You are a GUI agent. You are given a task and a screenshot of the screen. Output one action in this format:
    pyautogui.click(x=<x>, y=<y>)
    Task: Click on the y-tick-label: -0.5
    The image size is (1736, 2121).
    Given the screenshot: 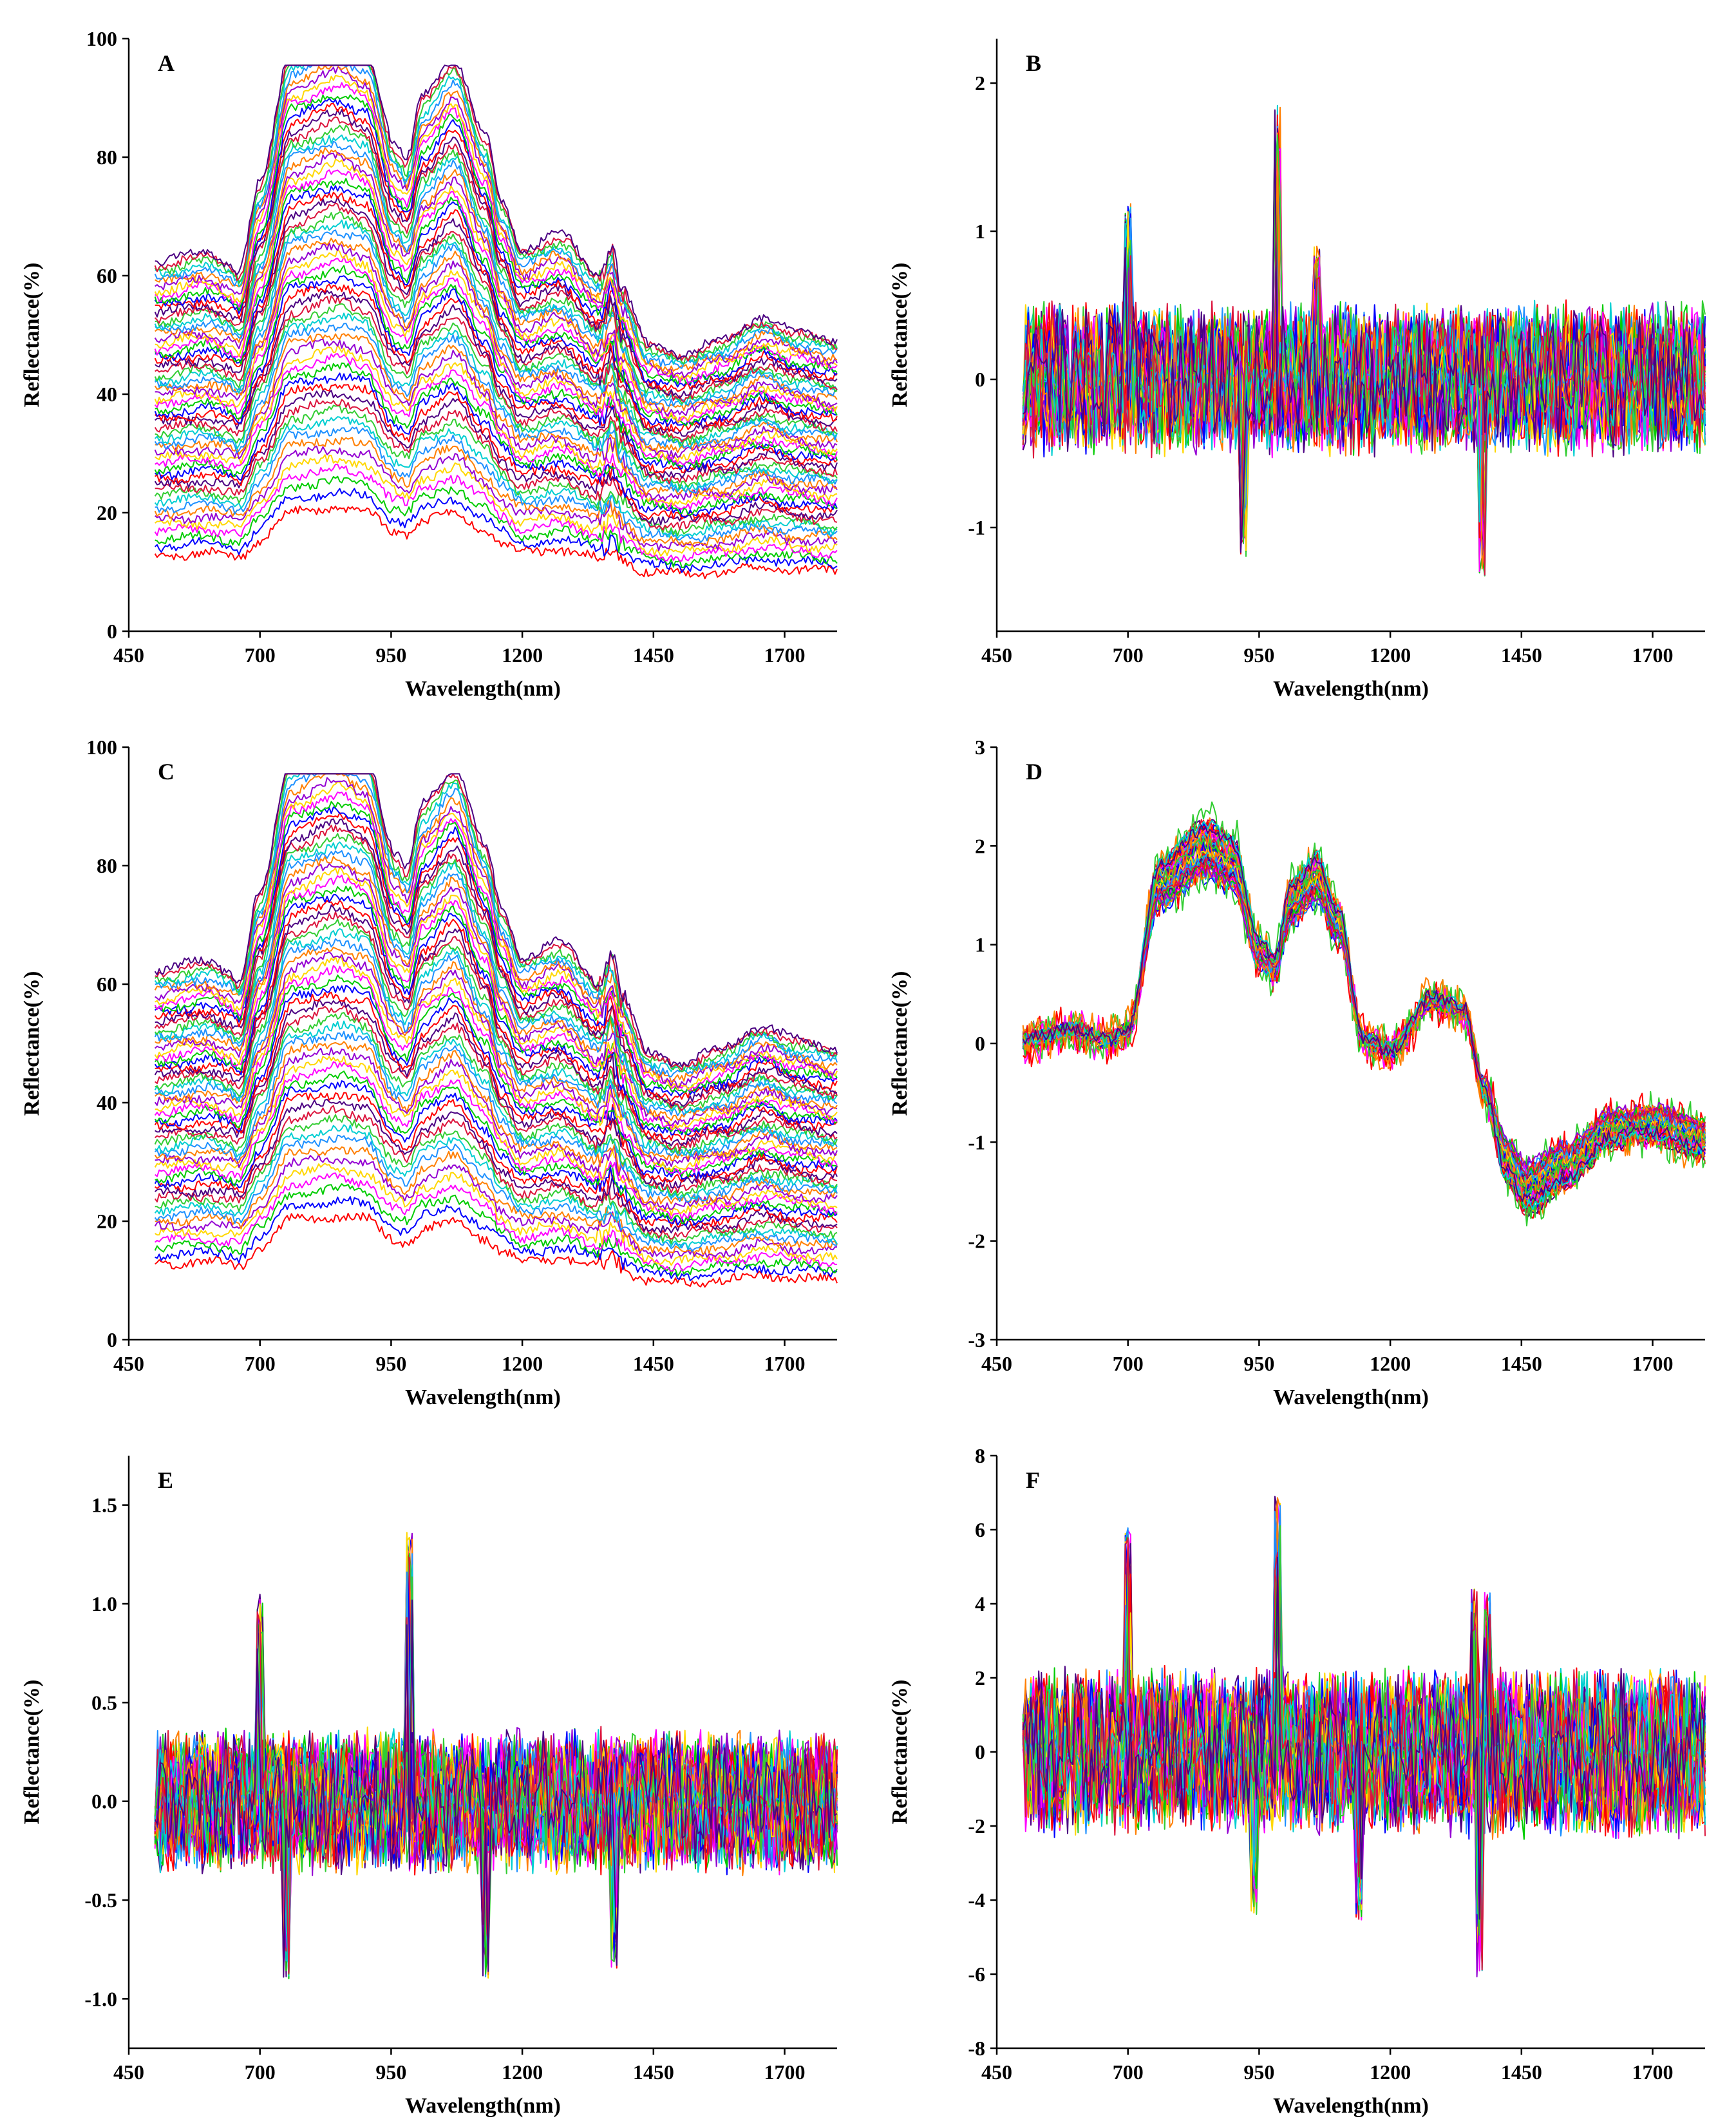 What is the action you would take?
    pyautogui.click(x=101, y=1900)
    